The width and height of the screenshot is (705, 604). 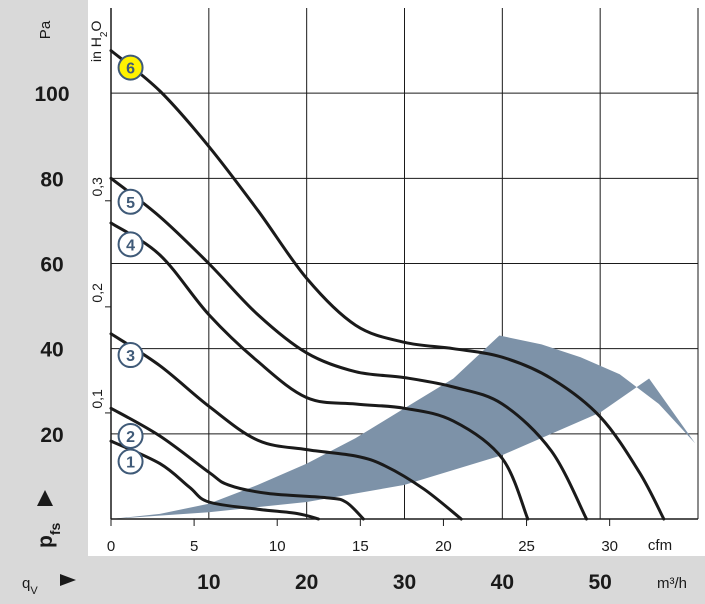 What do you see at coordinates (97, 187) in the screenshot?
I see `y2-tick-label-2: 0,3` at bounding box center [97, 187].